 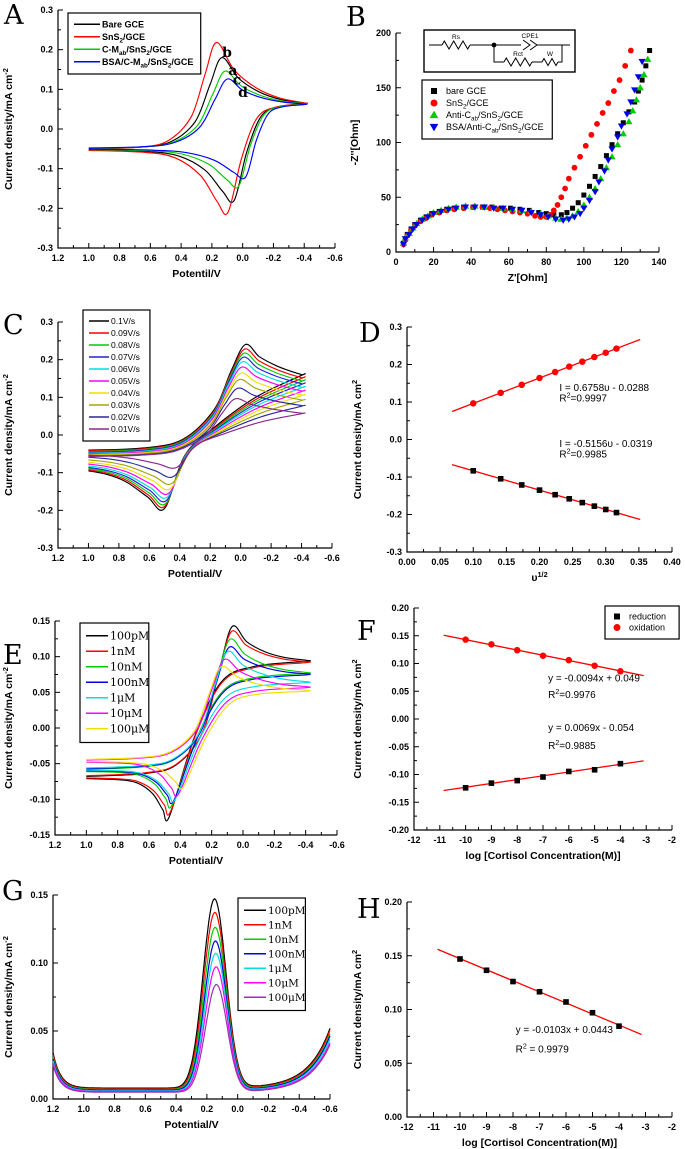 I want to click on y-tick-label: 0.1, so click(x=46, y=397).